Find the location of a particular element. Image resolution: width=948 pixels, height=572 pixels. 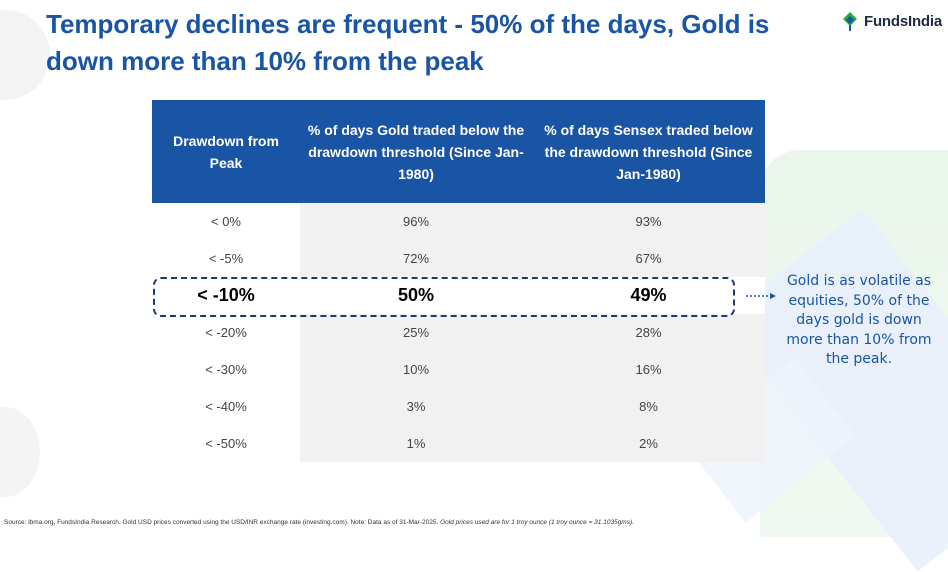

table-row: < -30% 10% 16% is located at coordinates (458, 369).